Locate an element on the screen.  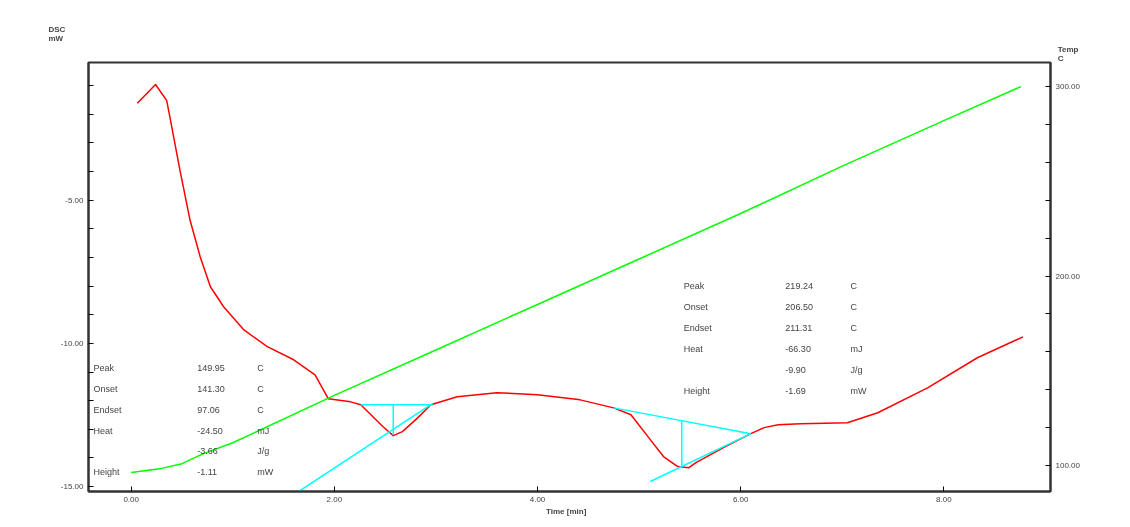
y-tick-label: -10.00 is located at coordinates (72, 343).